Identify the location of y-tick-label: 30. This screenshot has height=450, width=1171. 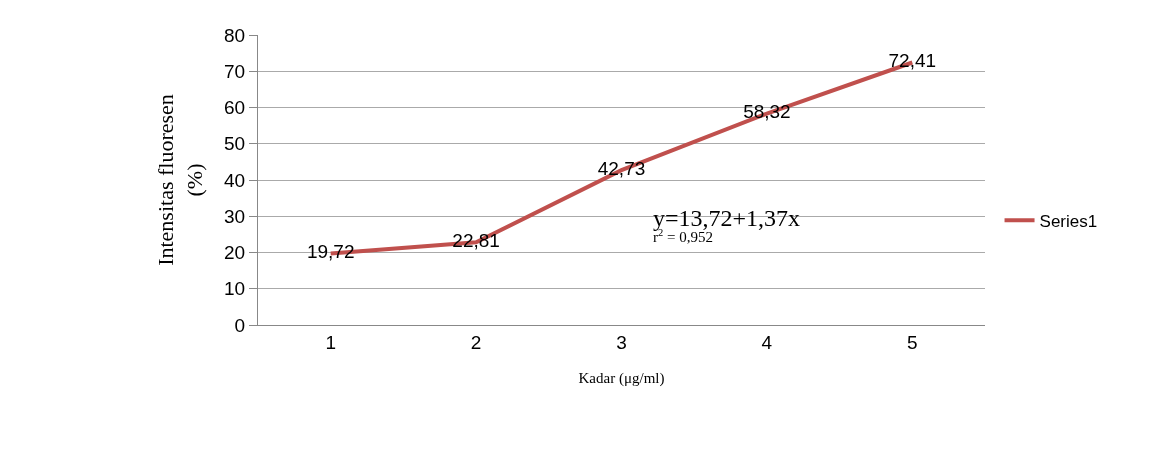
(235, 216).